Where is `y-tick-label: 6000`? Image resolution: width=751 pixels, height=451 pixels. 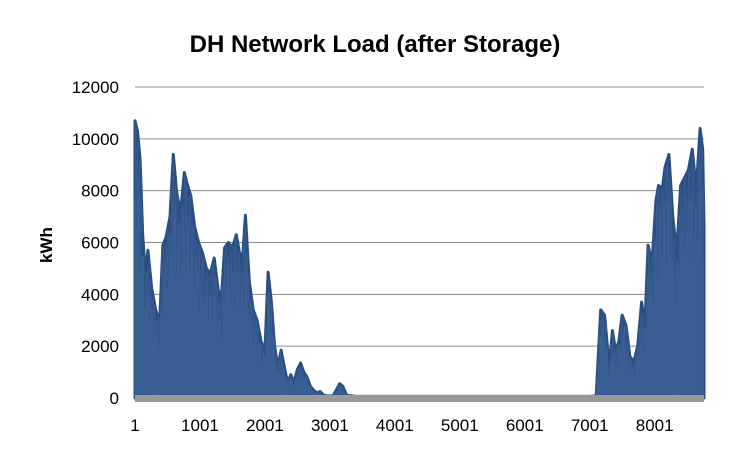 y-tick-label: 6000 is located at coordinates (100, 243).